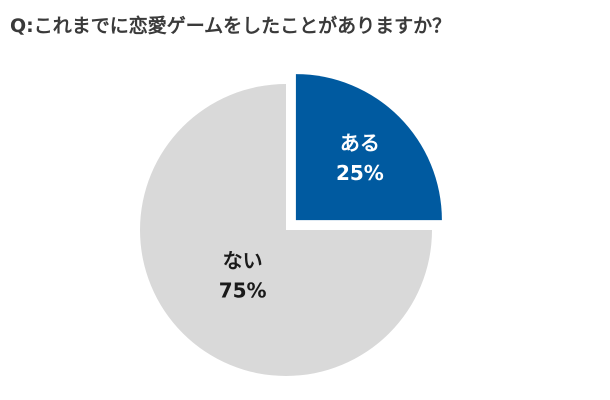 This screenshot has width=610, height=400. Describe the element at coordinates (360, 143) in the screenshot. I see `slice-category-label-0: ある` at that location.